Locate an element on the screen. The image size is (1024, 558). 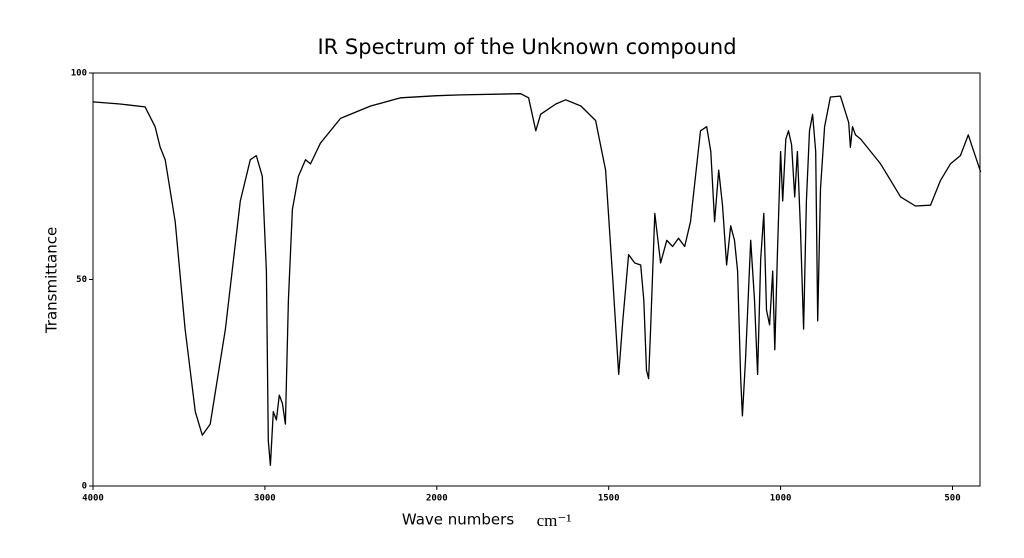
y-axis-label: Transmittance is located at coordinates (52, 280).